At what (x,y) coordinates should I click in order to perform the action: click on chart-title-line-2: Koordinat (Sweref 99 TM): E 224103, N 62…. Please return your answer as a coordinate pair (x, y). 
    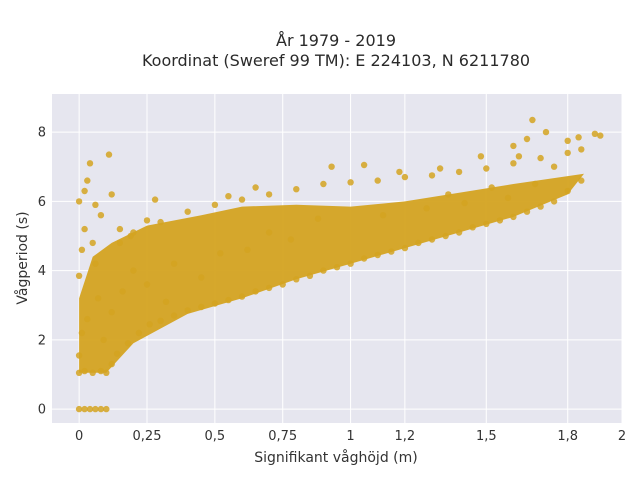
    Looking at the image, I should click on (336, 60).